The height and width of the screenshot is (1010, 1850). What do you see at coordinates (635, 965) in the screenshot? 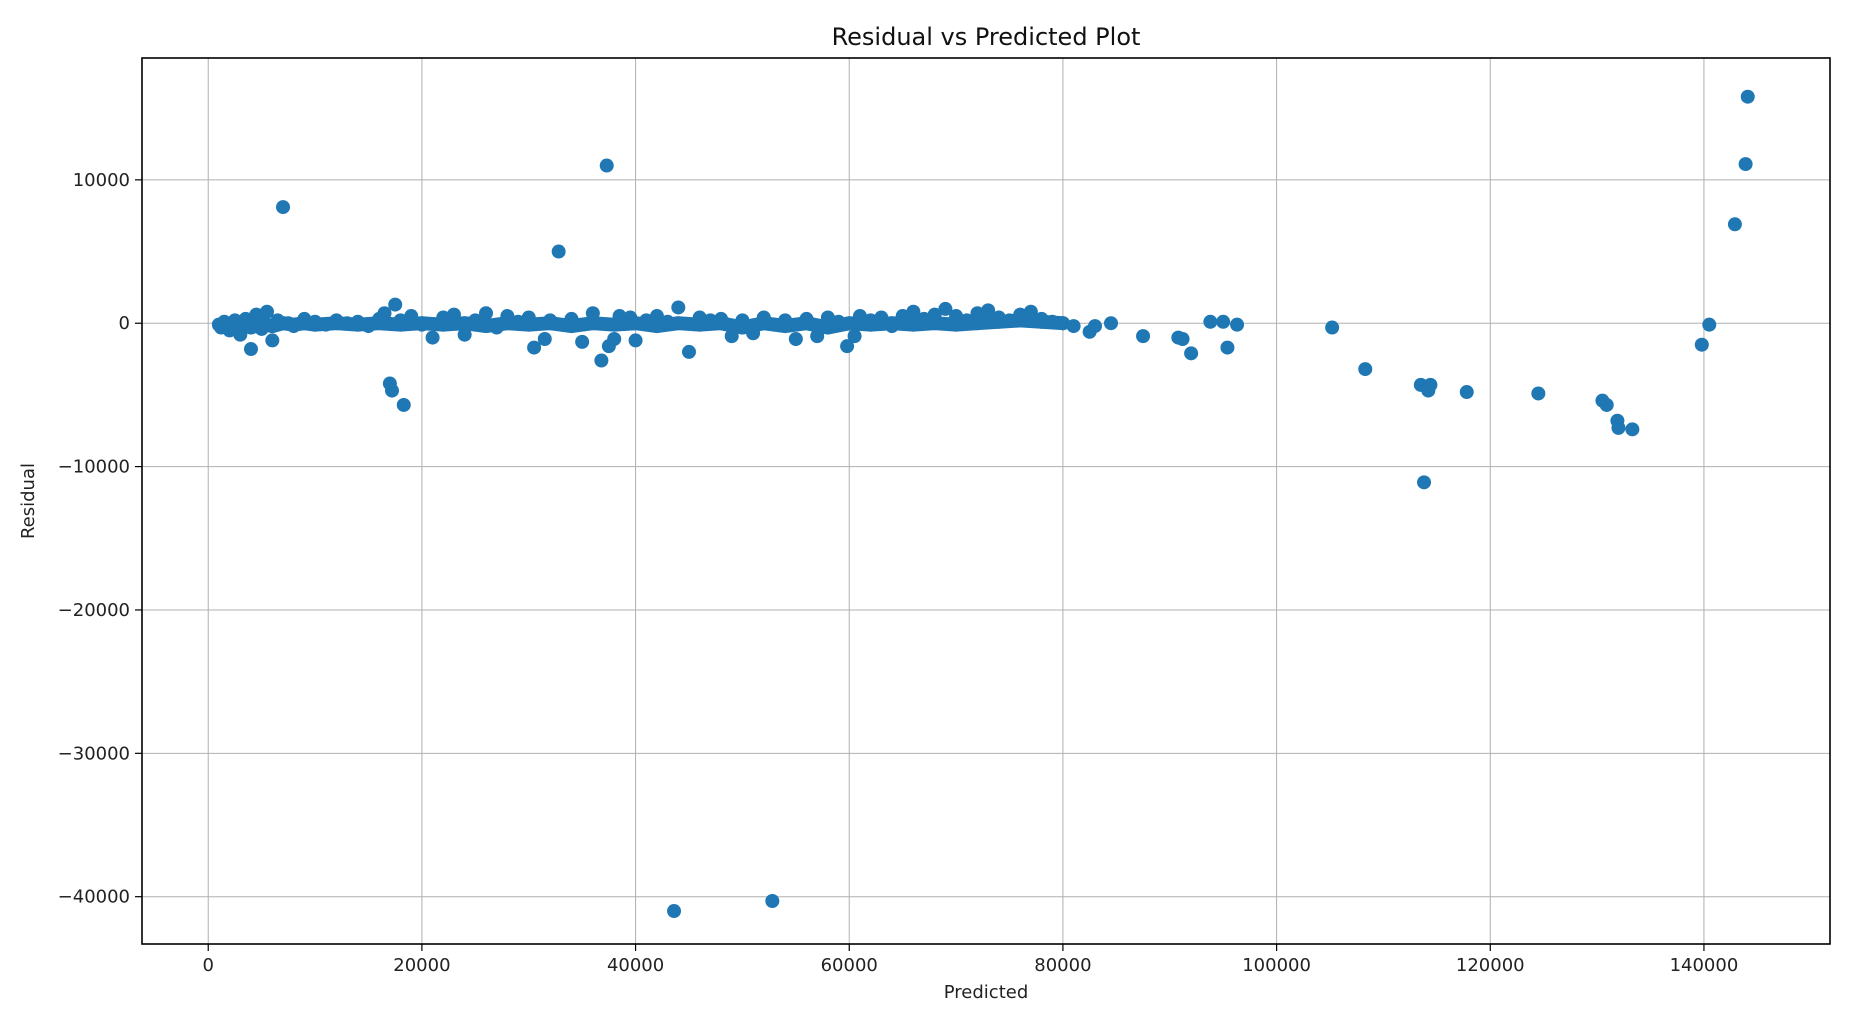
I see `x-tick-label: 40000` at bounding box center [635, 965].